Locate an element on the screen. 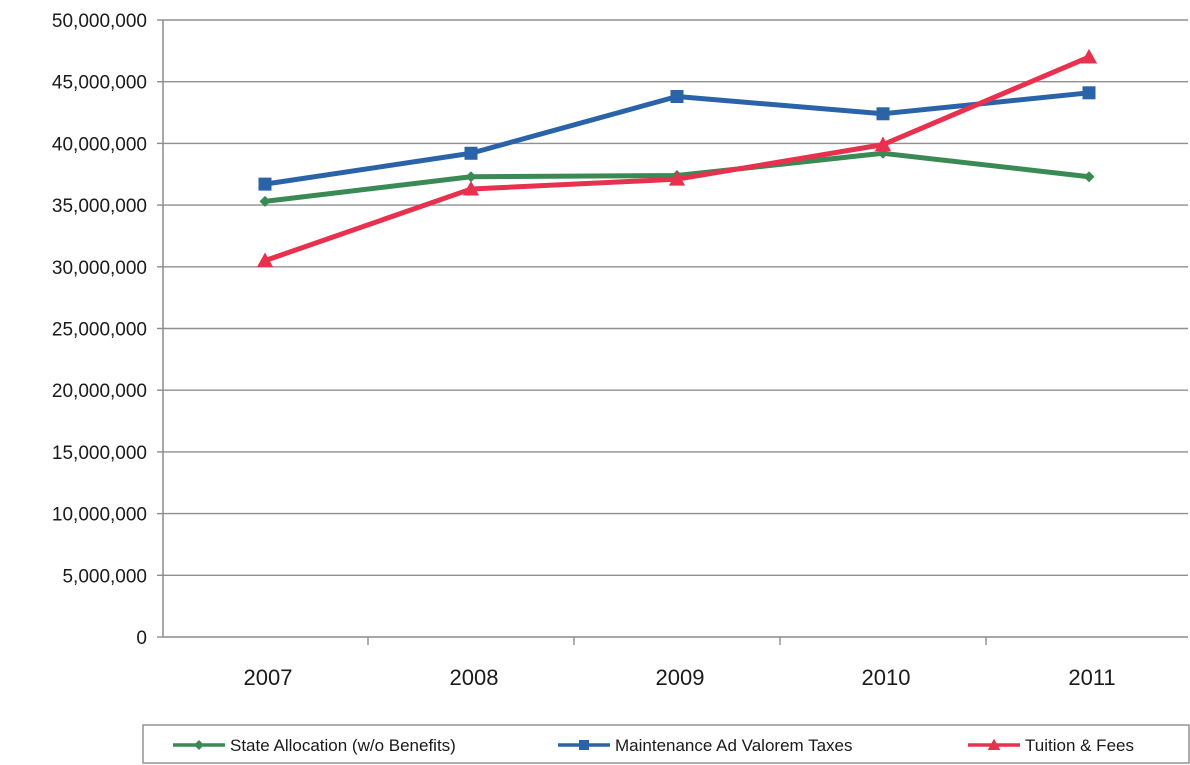 This screenshot has width=1190, height=765. y-tick-label: 10,000,000 is located at coordinates (99, 515).